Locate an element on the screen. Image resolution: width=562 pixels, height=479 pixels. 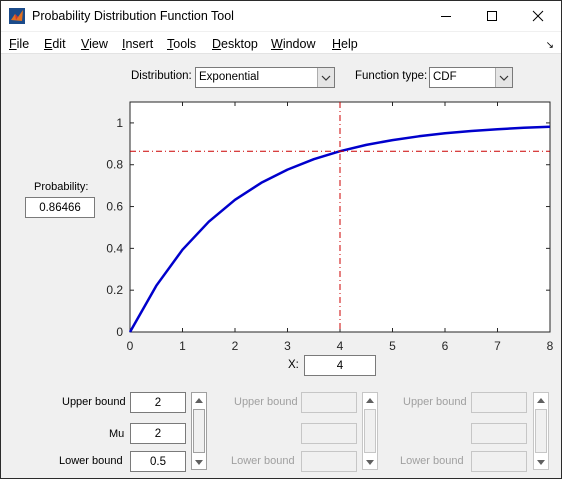
col2-param-field is located at coordinates (329, 433).